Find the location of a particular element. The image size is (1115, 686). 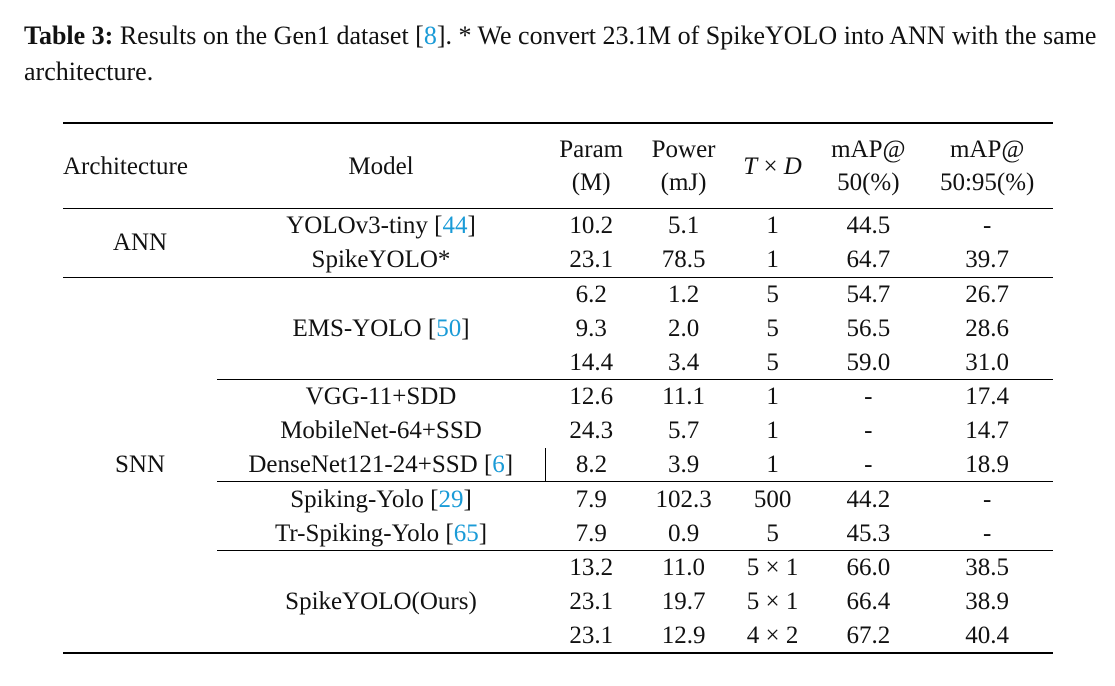

model-yolov3-tiny: YOLOv3-tiny [44] is located at coordinates (381, 226).